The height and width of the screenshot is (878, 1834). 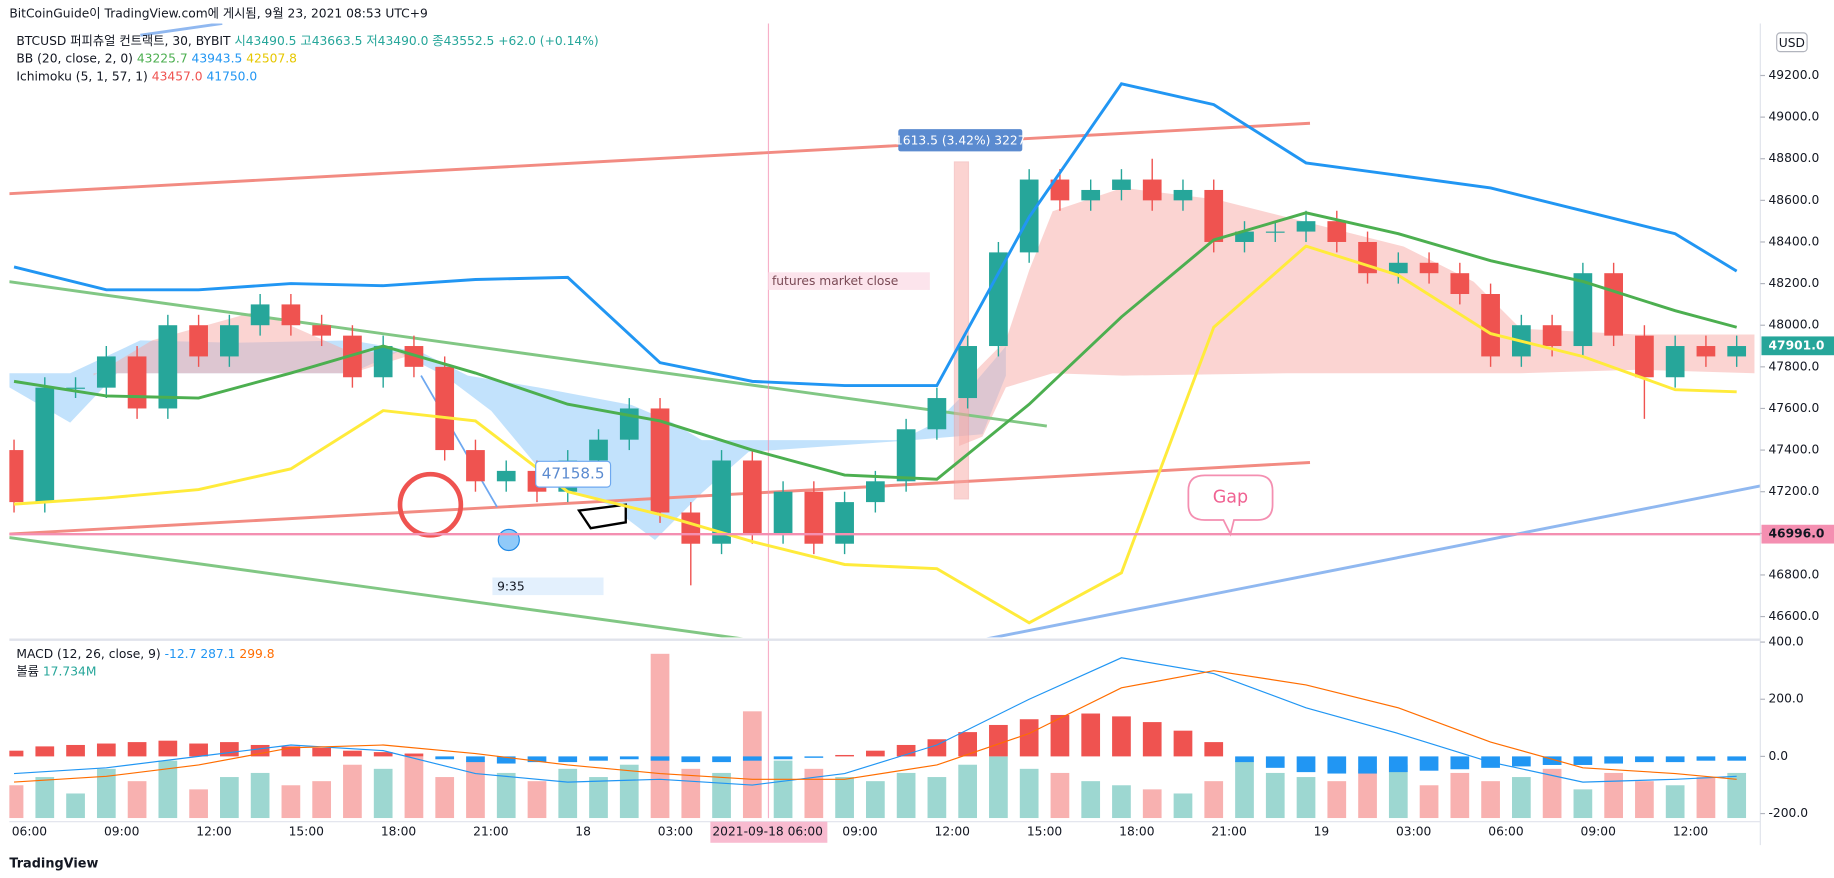 I want to click on ichimoku-value: 43457.0, so click(x=177, y=76).